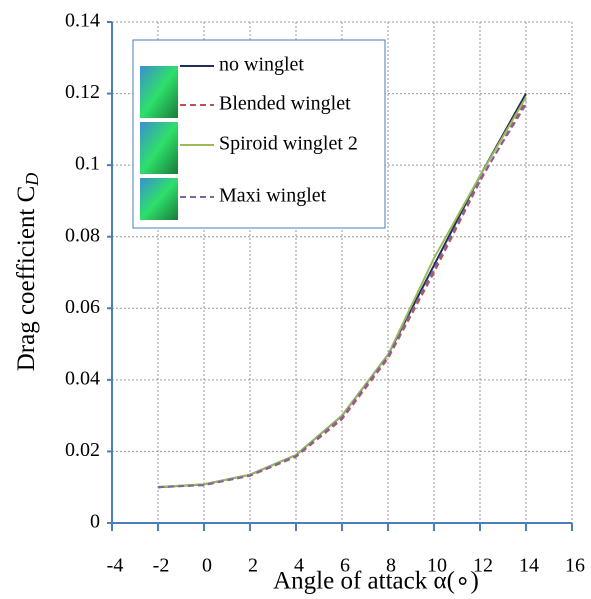  I want to click on legend-label: Maxi winglet, so click(273, 196).